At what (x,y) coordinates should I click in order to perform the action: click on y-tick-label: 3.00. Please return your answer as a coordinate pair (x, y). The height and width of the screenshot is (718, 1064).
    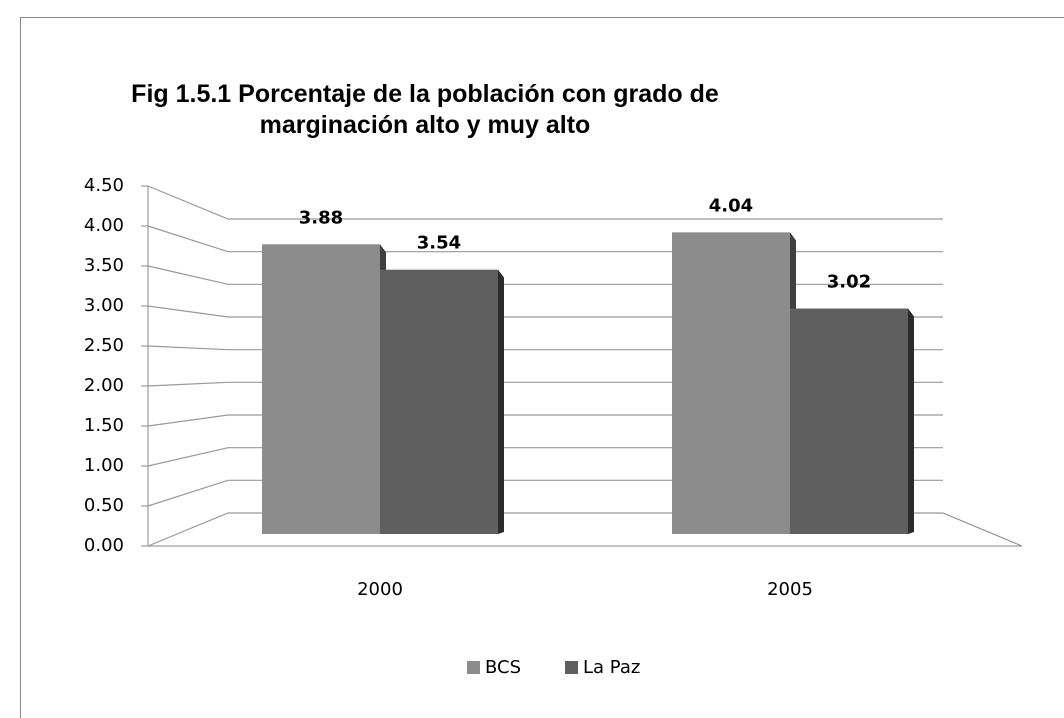
    Looking at the image, I should click on (104, 305).